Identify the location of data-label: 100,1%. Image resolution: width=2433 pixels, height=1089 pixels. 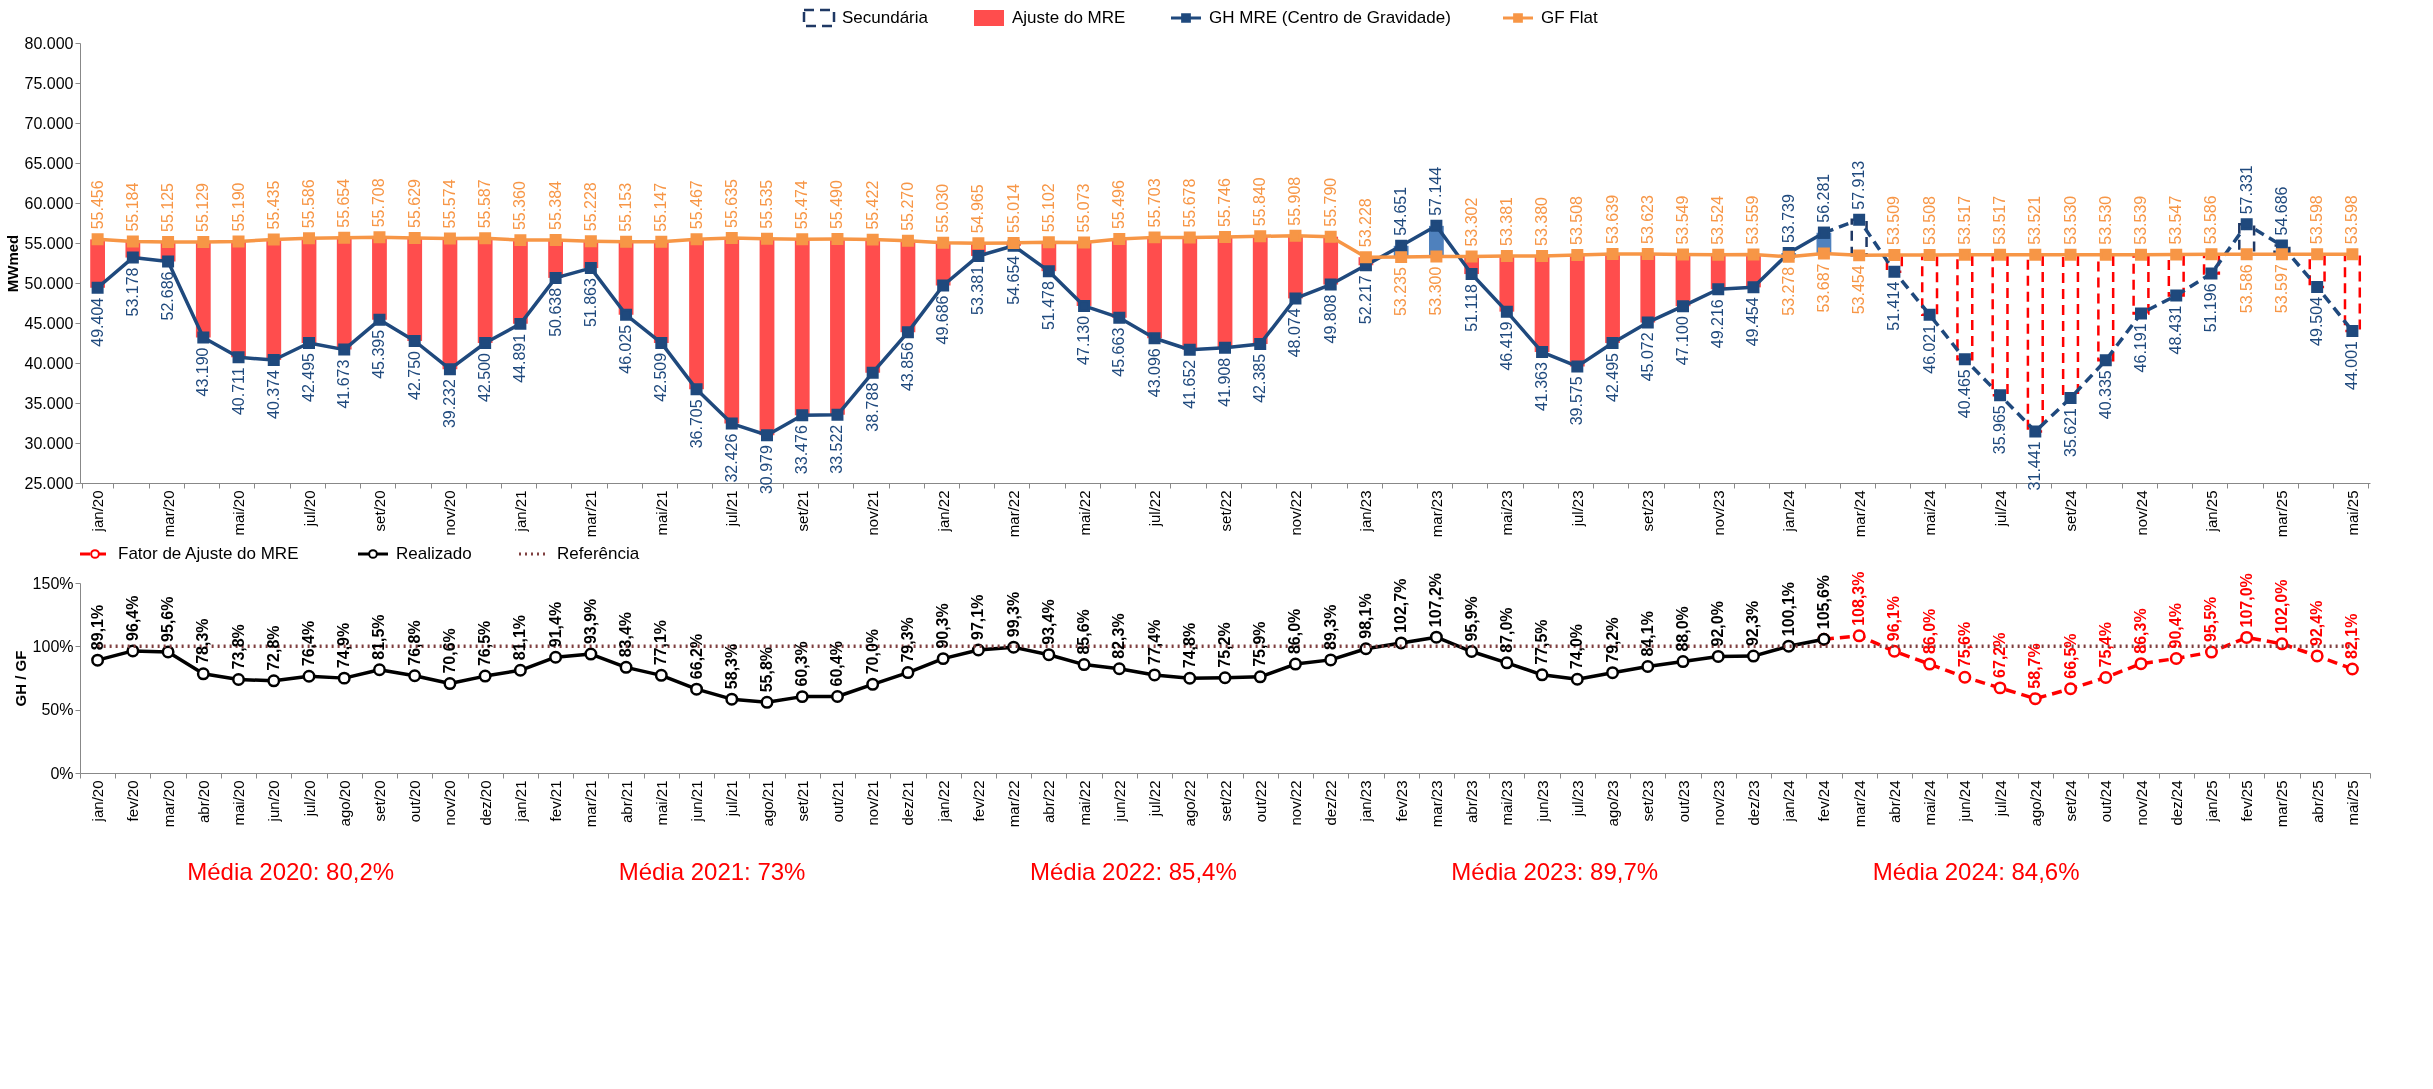
(1788, 609).